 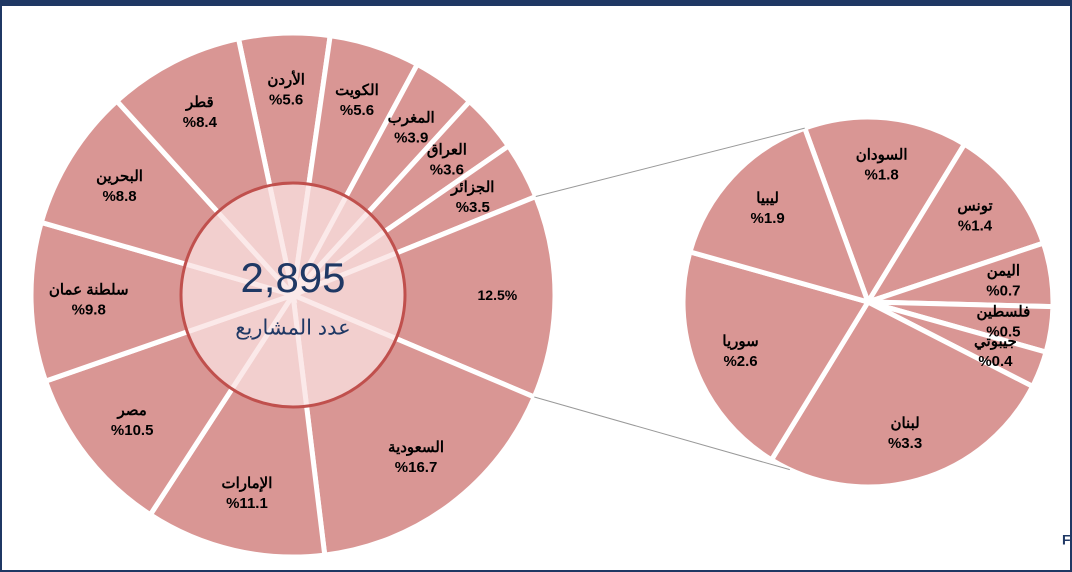 What do you see at coordinates (740, 341) in the screenshot?
I see `slice-category: سوريا` at bounding box center [740, 341].